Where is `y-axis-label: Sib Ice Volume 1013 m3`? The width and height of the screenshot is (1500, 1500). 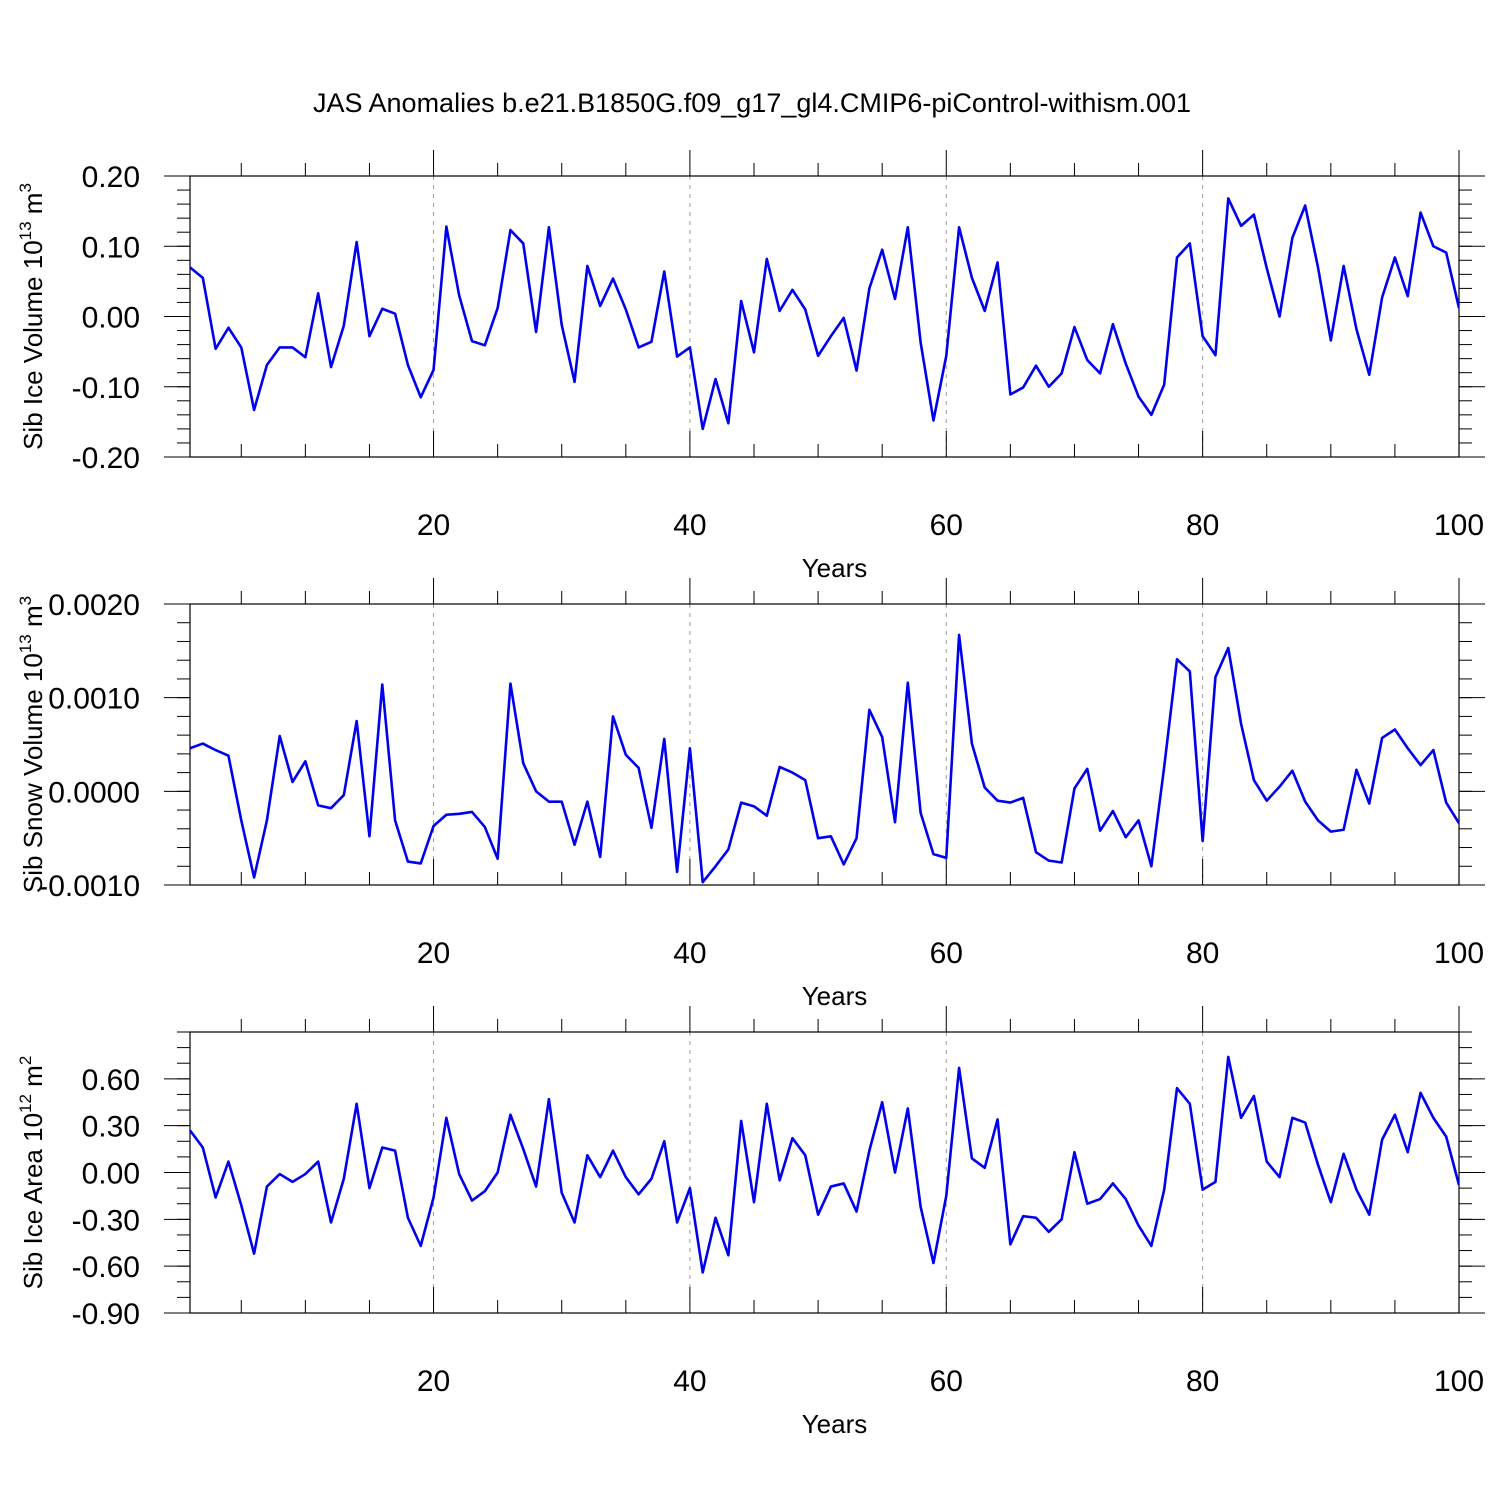
y-axis-label: Sib Ice Volume 1013 m3 is located at coordinates (32, 316).